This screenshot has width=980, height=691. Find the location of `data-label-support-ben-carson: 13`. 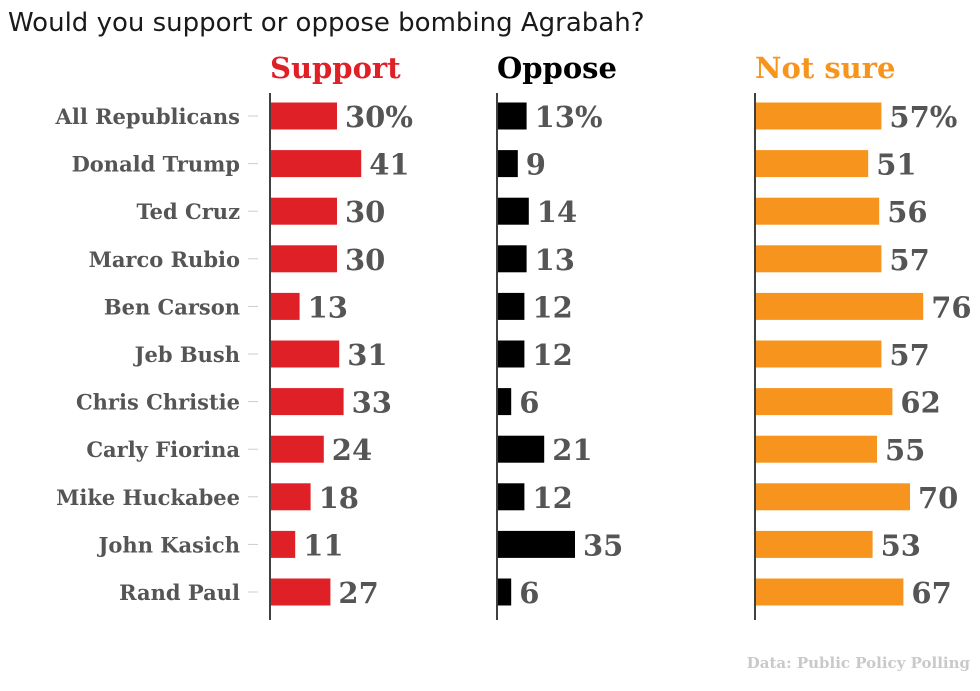

data-label-support-ben-carson: 13 is located at coordinates (328, 307).